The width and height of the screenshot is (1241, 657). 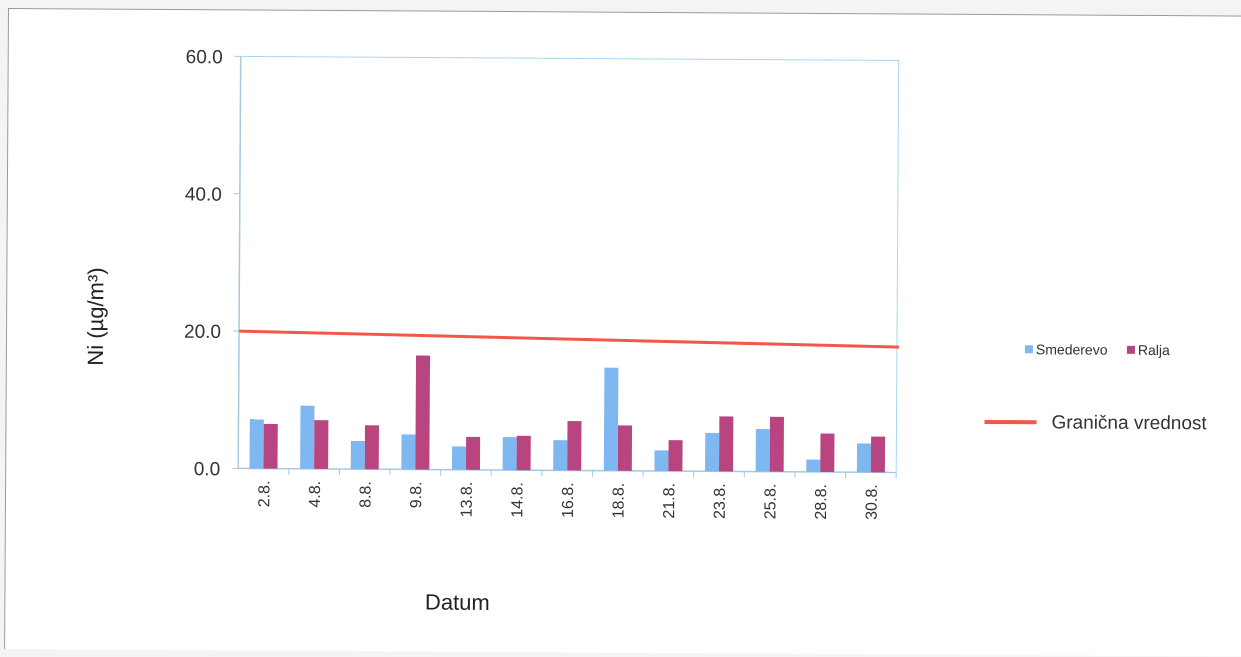 What do you see at coordinates (517, 500) in the screenshot?
I see `x-tick-label: 14.8.` at bounding box center [517, 500].